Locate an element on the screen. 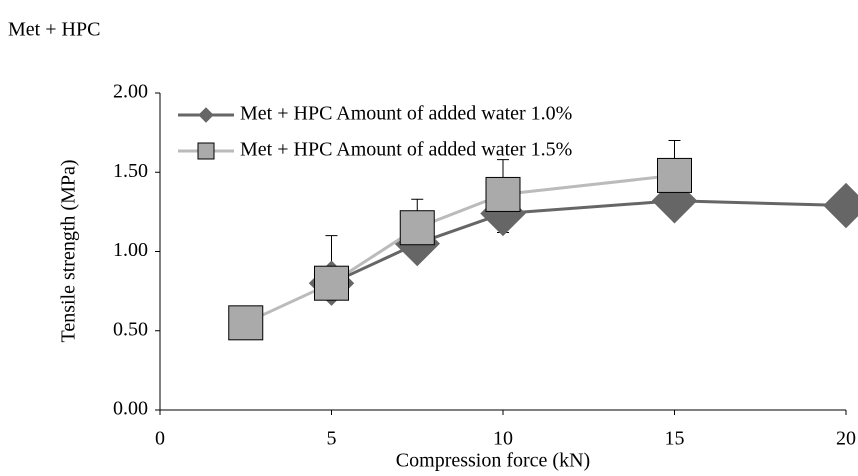  x-tick-label: 0 is located at coordinates (160, 439).